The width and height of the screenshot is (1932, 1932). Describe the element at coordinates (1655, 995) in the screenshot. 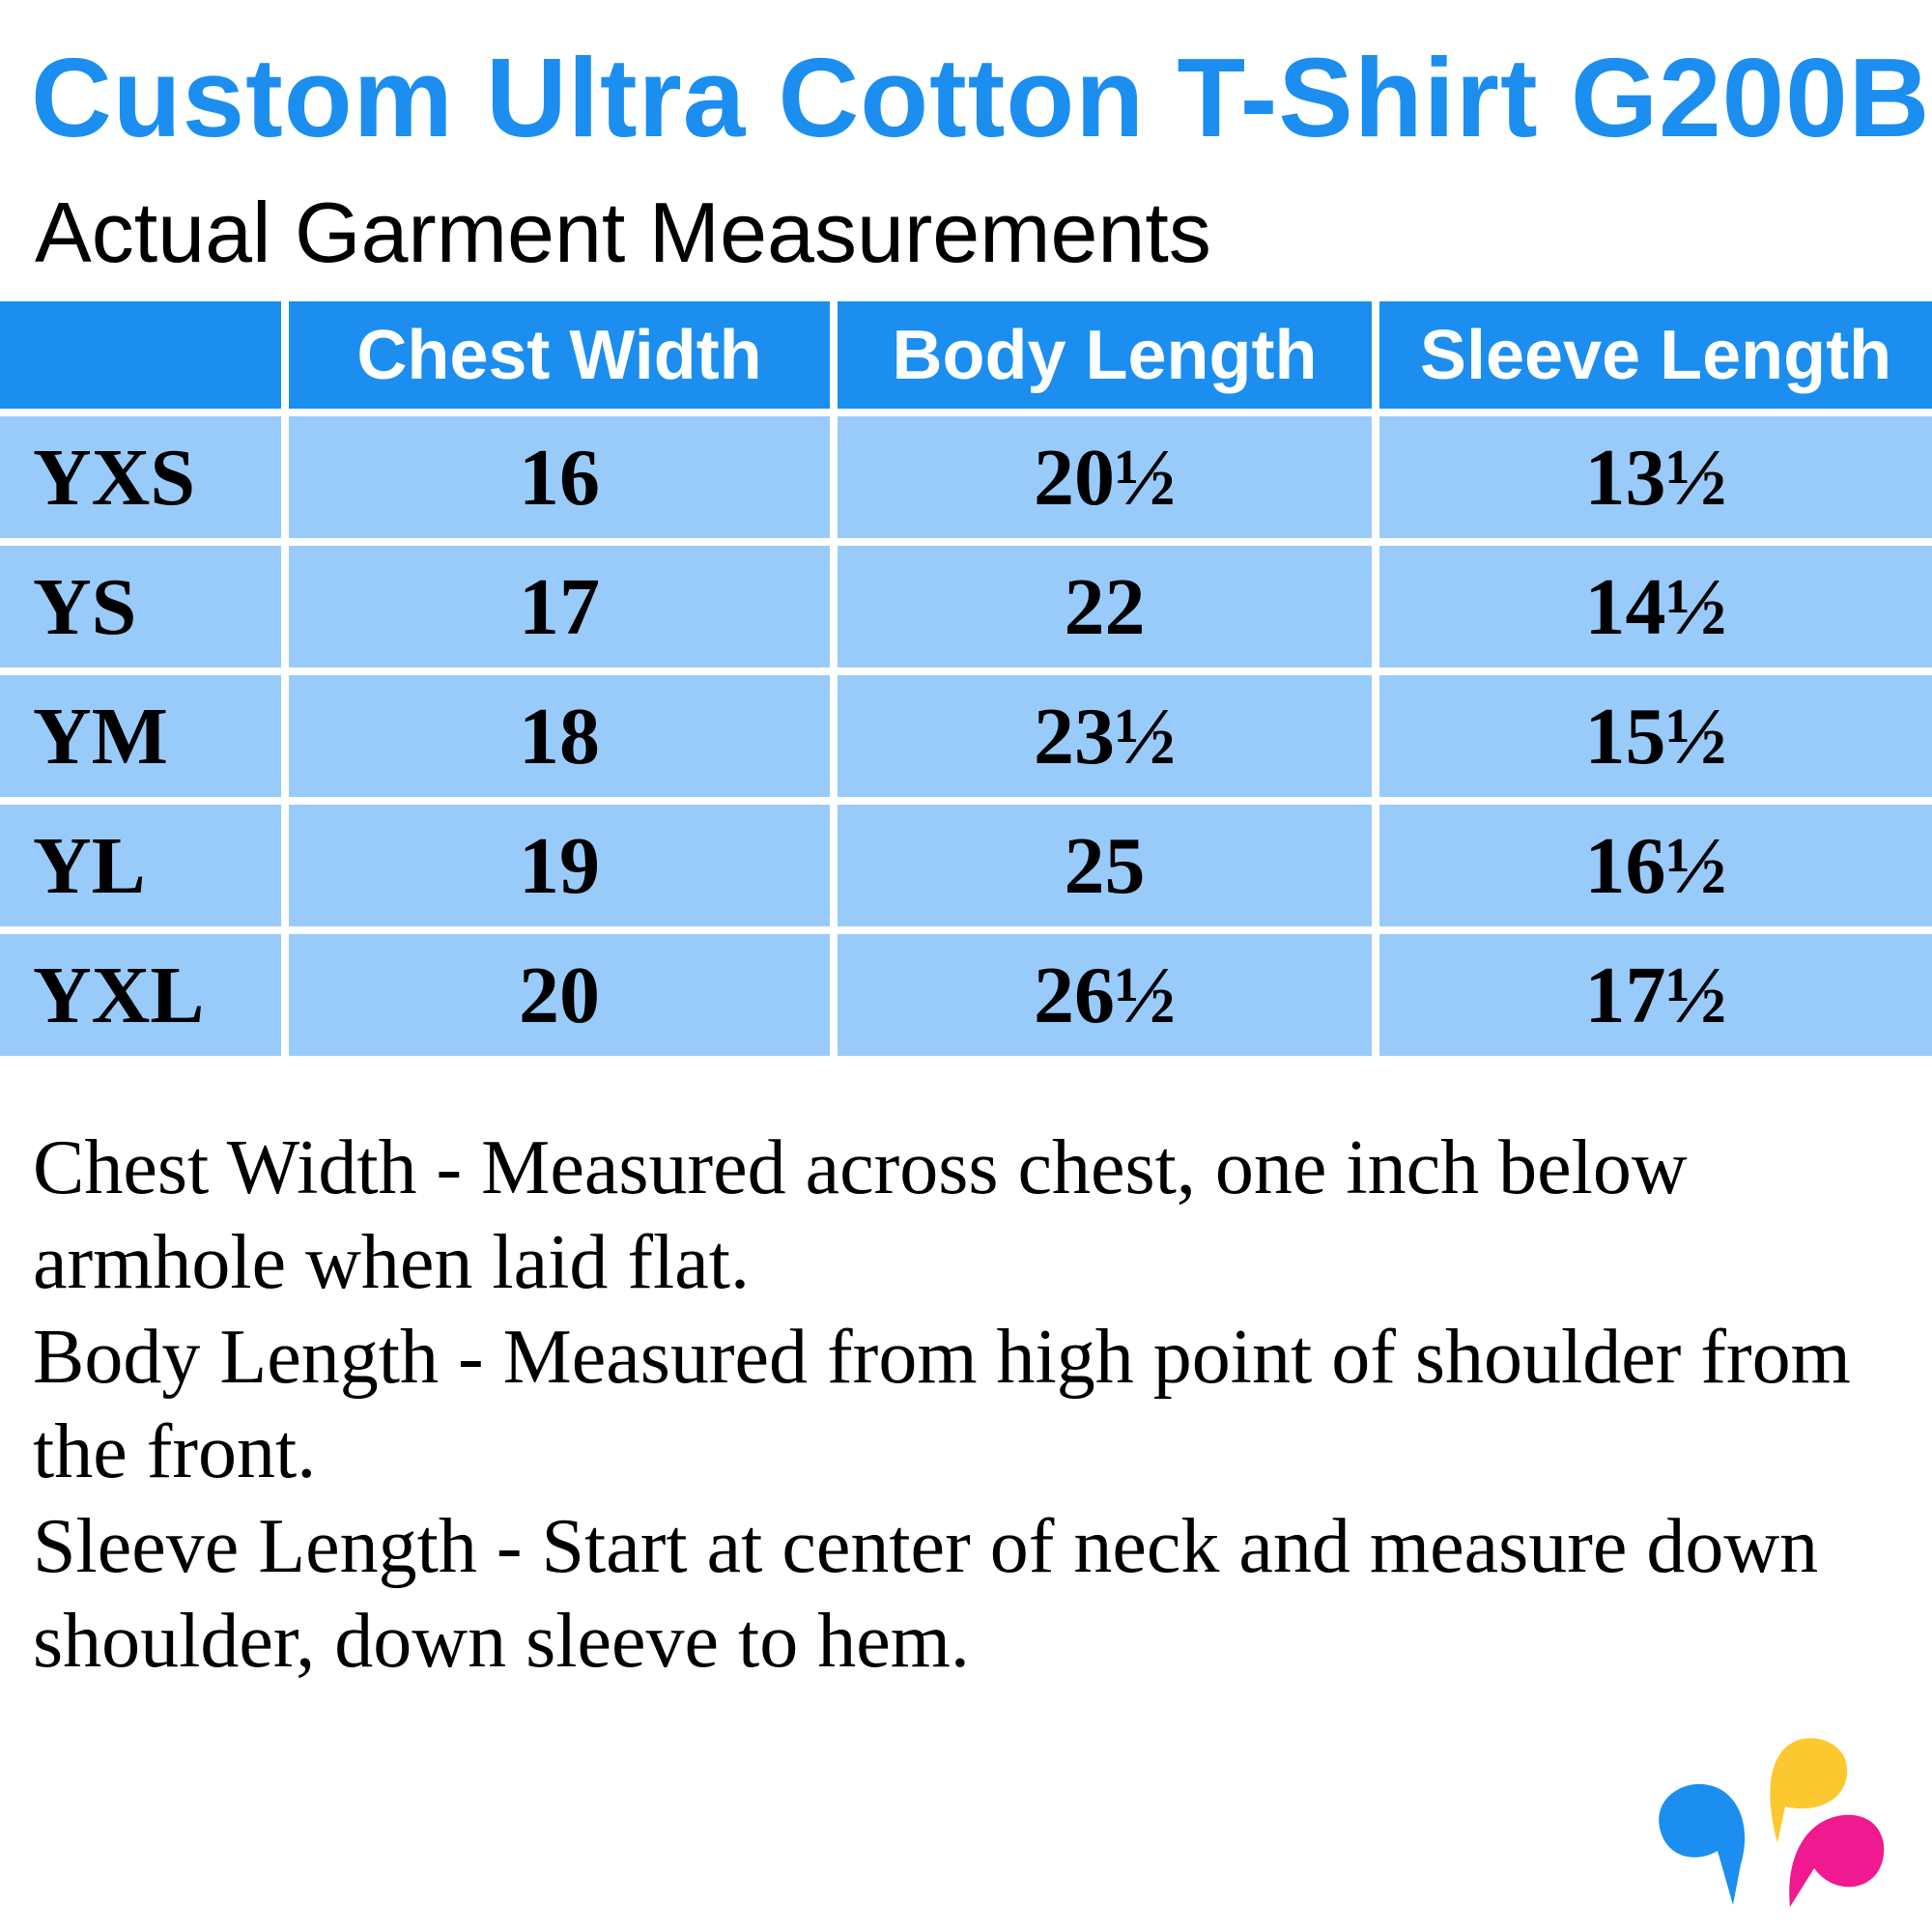

I see `sleeve-cell: 17½` at that location.